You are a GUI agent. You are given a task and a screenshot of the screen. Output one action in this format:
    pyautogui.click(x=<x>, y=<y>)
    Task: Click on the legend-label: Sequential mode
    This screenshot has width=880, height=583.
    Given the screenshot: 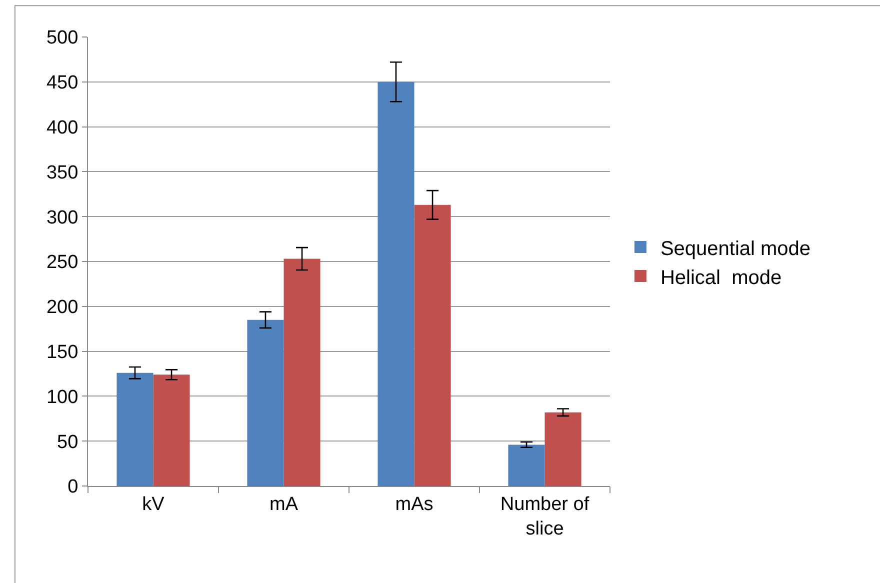 What is the action you would take?
    pyautogui.click(x=735, y=249)
    